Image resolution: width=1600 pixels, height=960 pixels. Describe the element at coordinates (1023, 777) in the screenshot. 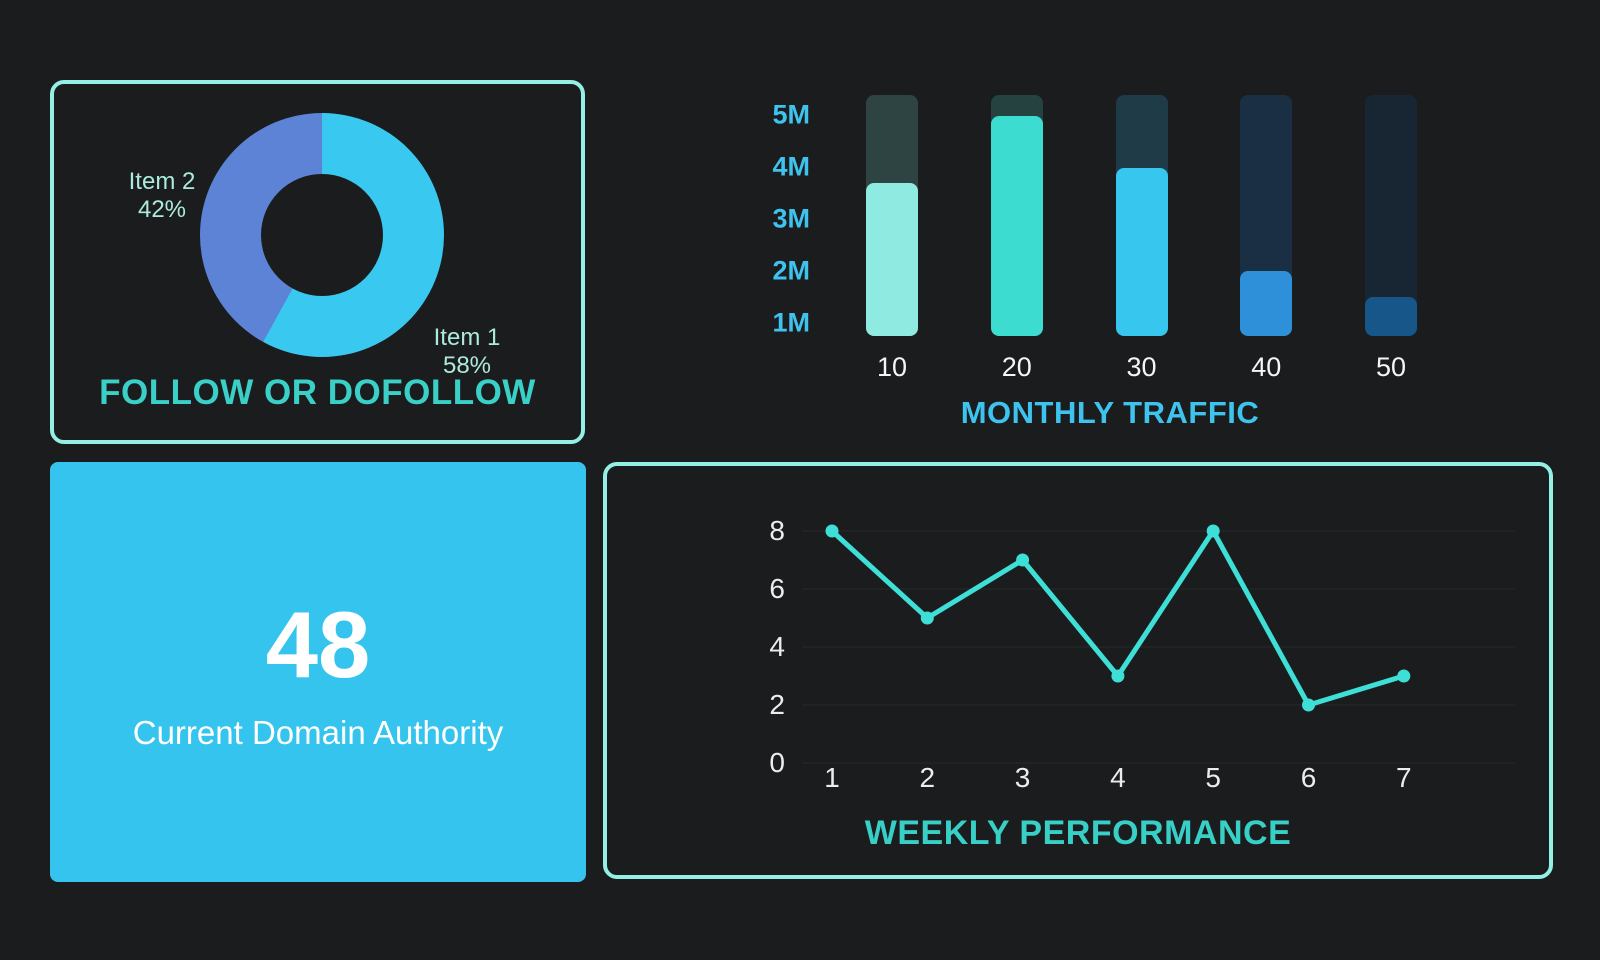

I see `line-x-tick: 3` at that location.